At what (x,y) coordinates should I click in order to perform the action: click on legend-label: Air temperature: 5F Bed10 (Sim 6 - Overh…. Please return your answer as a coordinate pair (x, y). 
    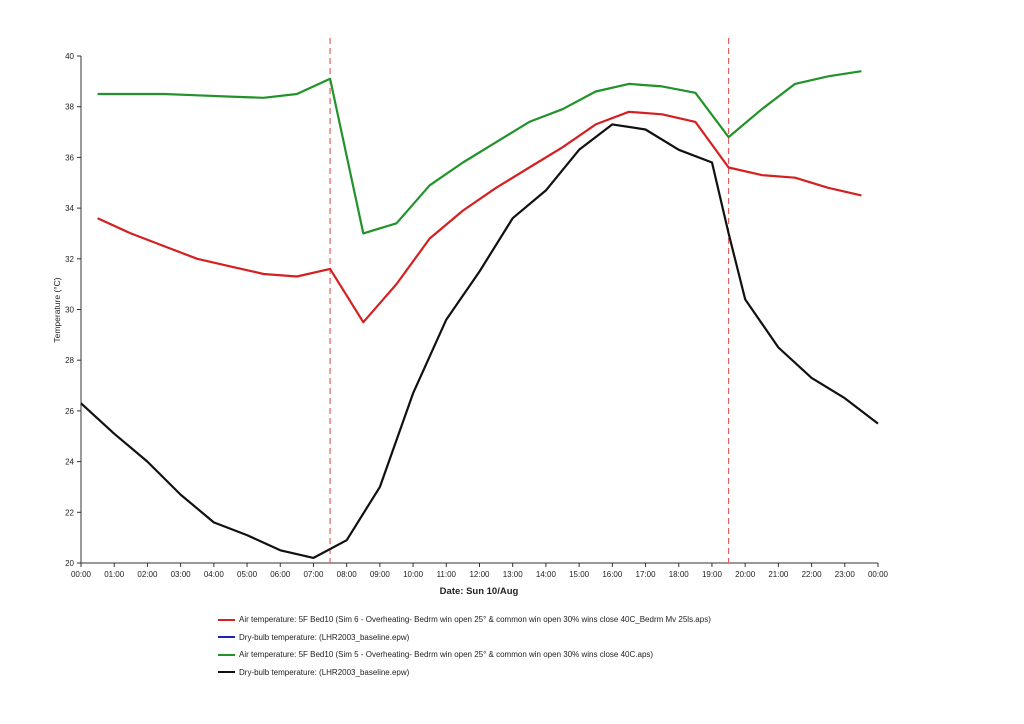
    Looking at the image, I should click on (475, 620).